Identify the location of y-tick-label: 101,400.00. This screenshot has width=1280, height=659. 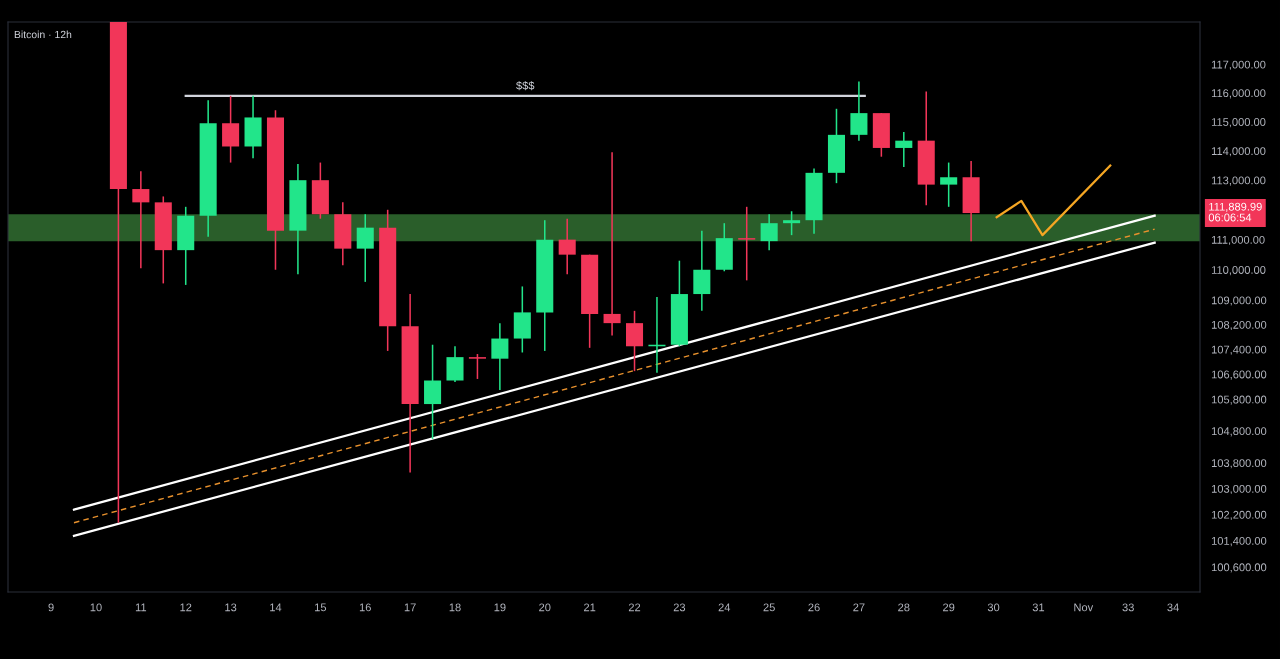
(1239, 541).